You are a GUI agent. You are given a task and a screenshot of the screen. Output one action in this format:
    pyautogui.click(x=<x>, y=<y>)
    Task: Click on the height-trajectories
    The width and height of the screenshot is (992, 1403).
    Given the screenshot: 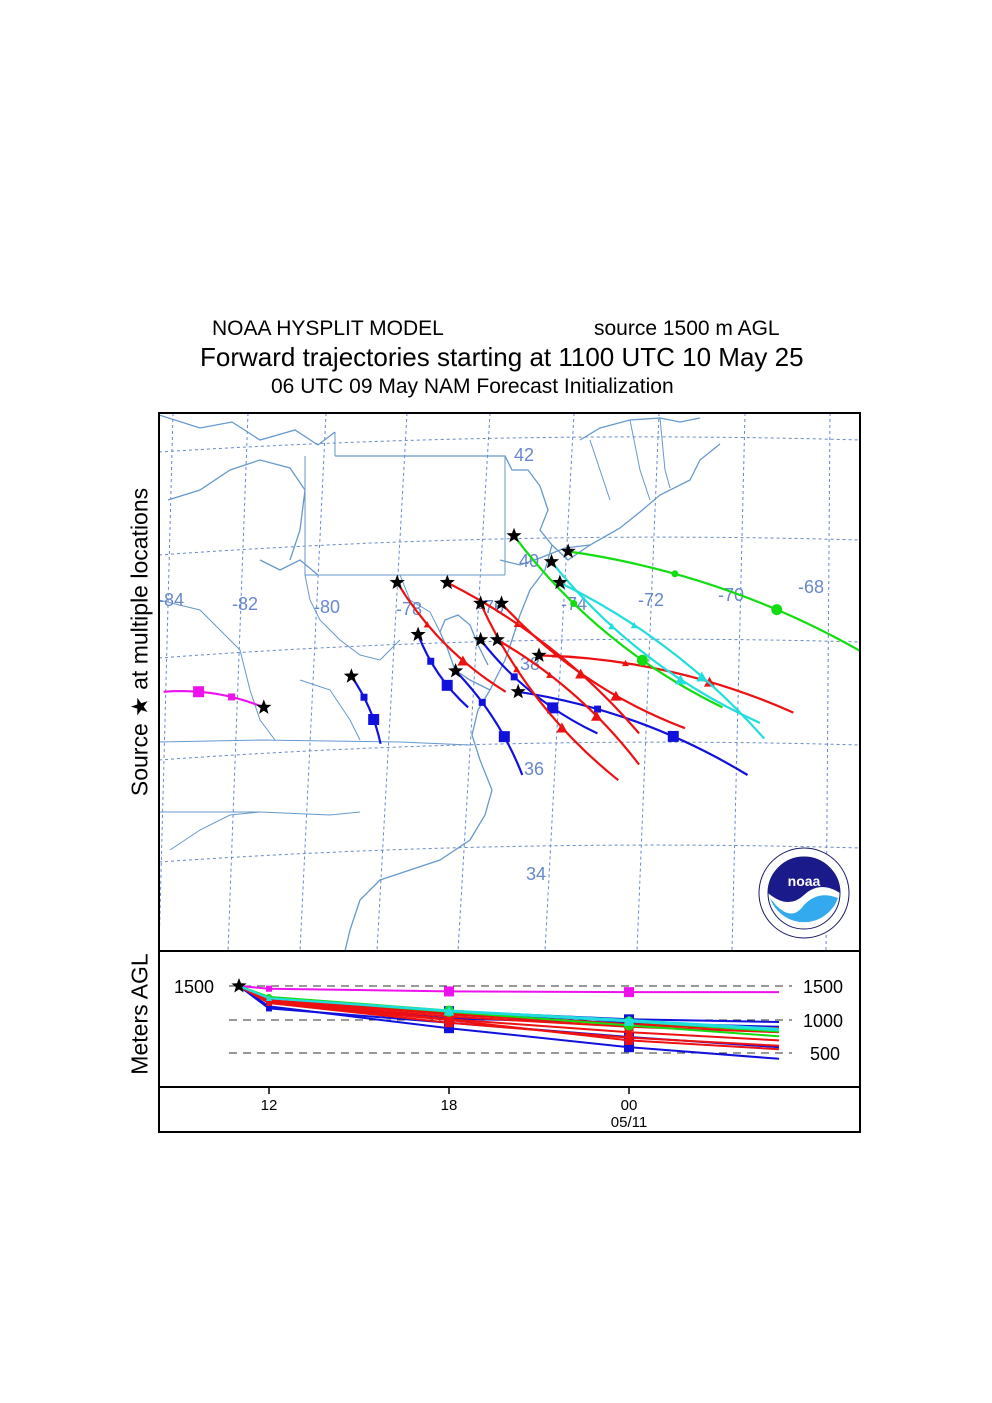 What is the action you would take?
    pyautogui.click(x=505, y=1019)
    